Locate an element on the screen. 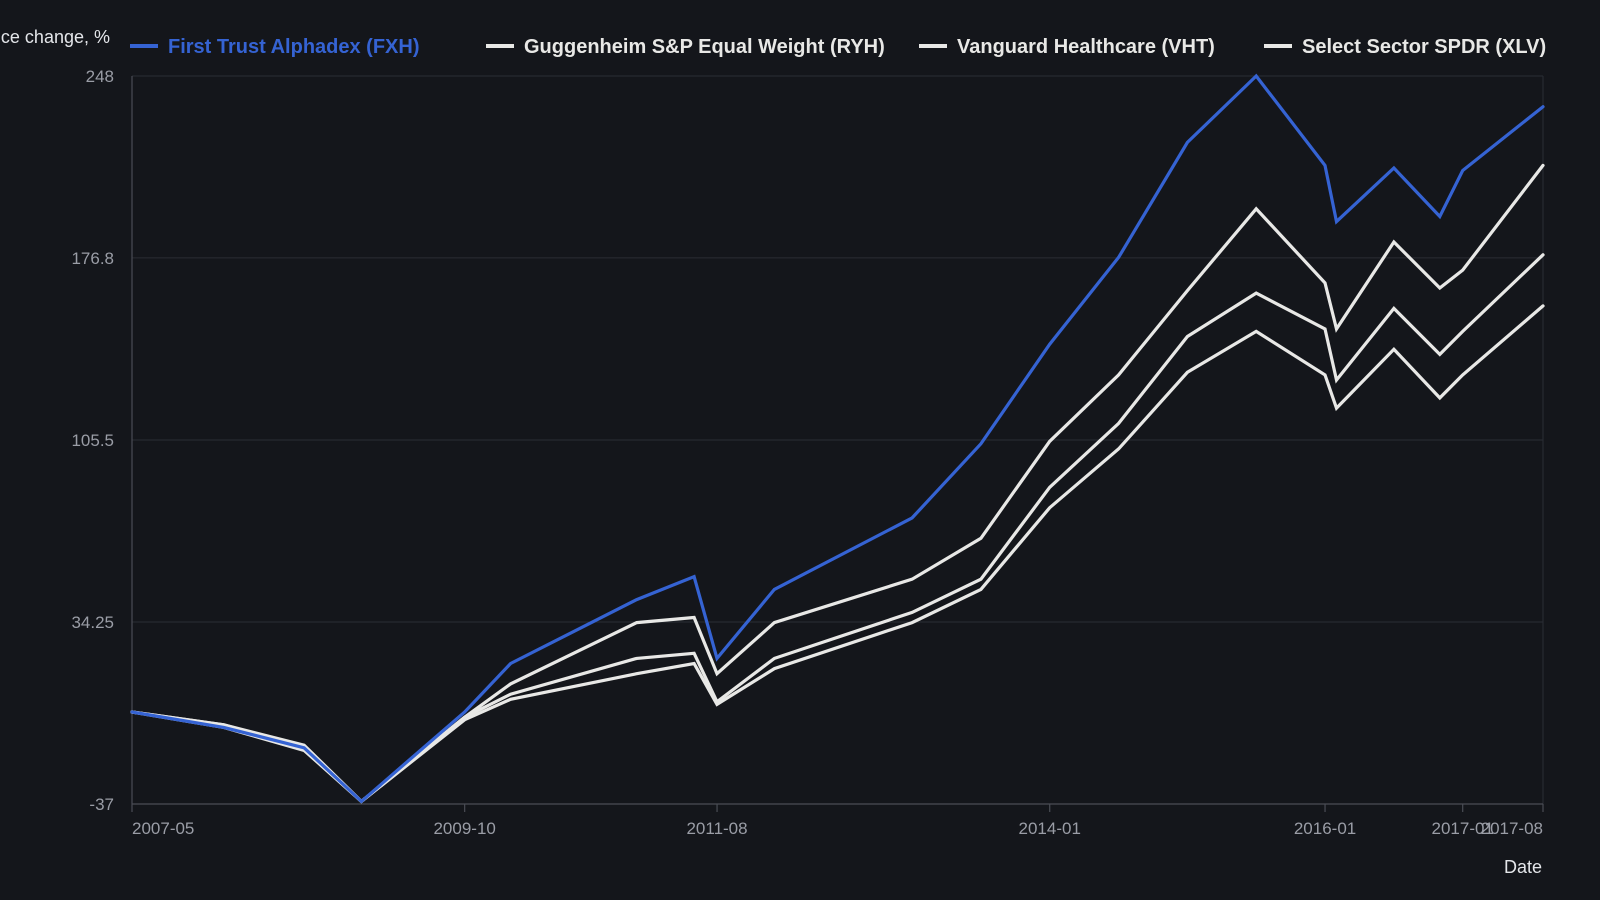 This screenshot has height=900, width=1600. y-axis-title: Price change, % is located at coordinates (55, 37).